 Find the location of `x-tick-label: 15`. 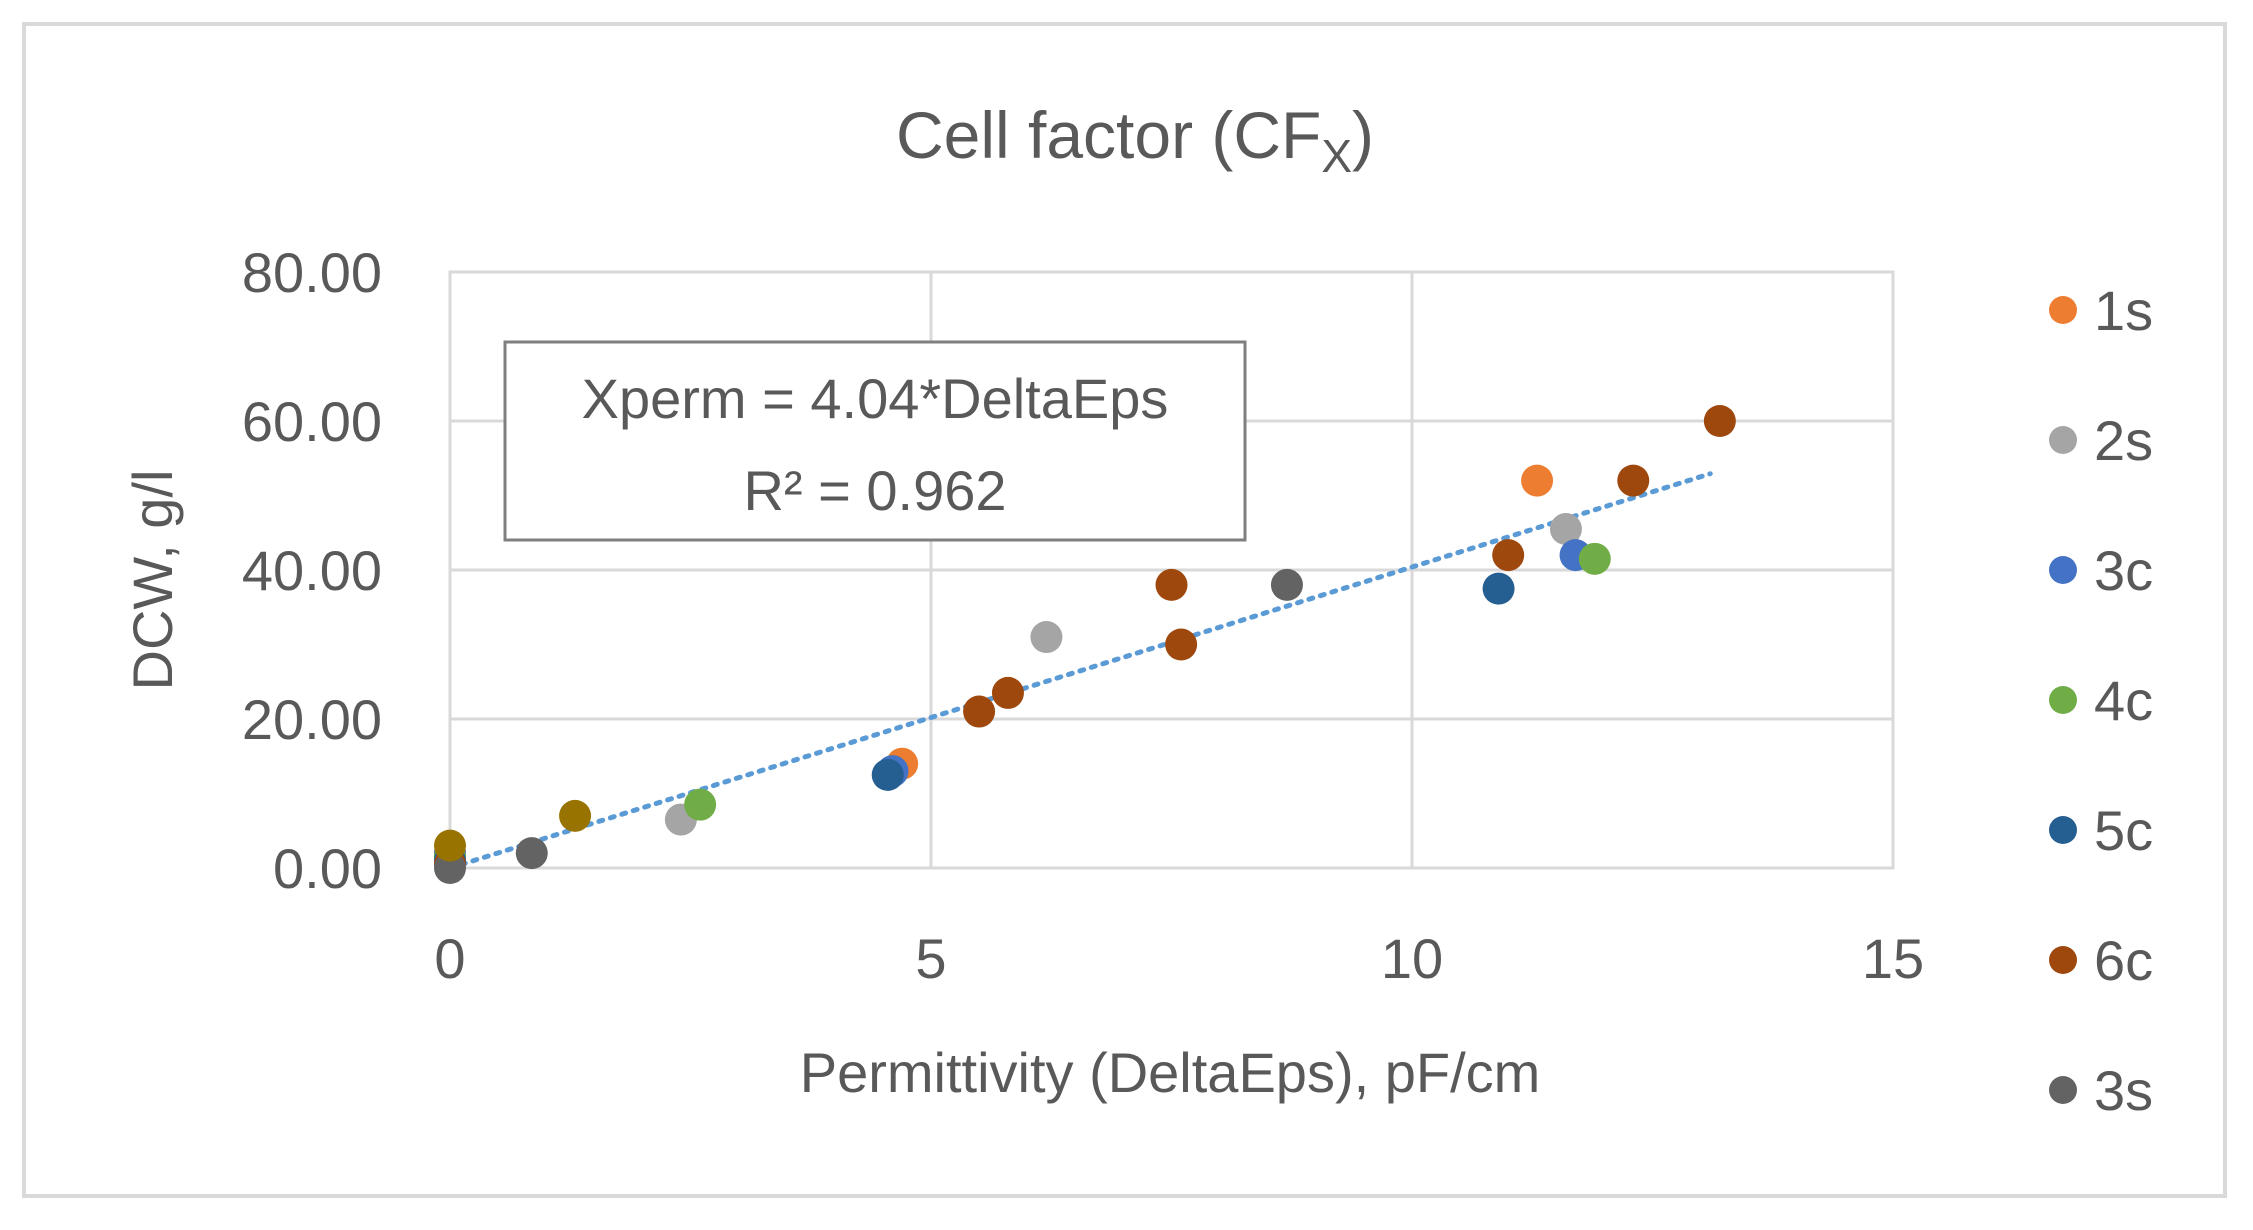

x-tick-label: 15 is located at coordinates (1893, 958).